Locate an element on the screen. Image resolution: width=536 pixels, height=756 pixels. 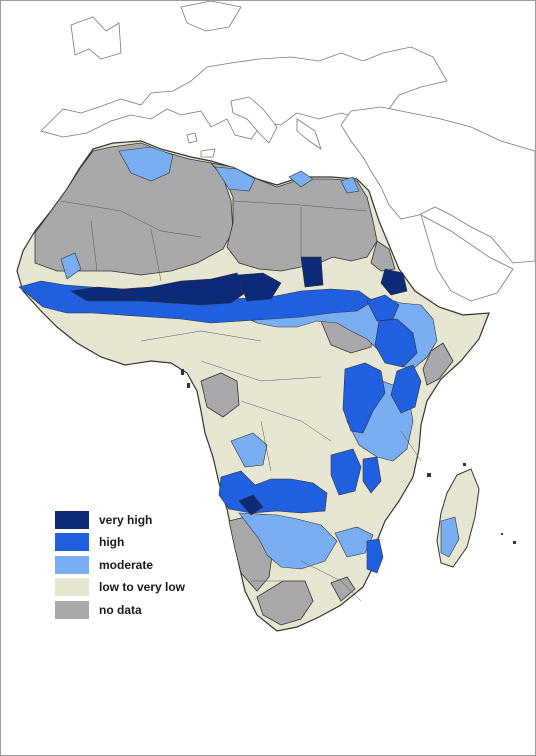
legend-item-low-to-very-low: low to very low is located at coordinates (120, 587).